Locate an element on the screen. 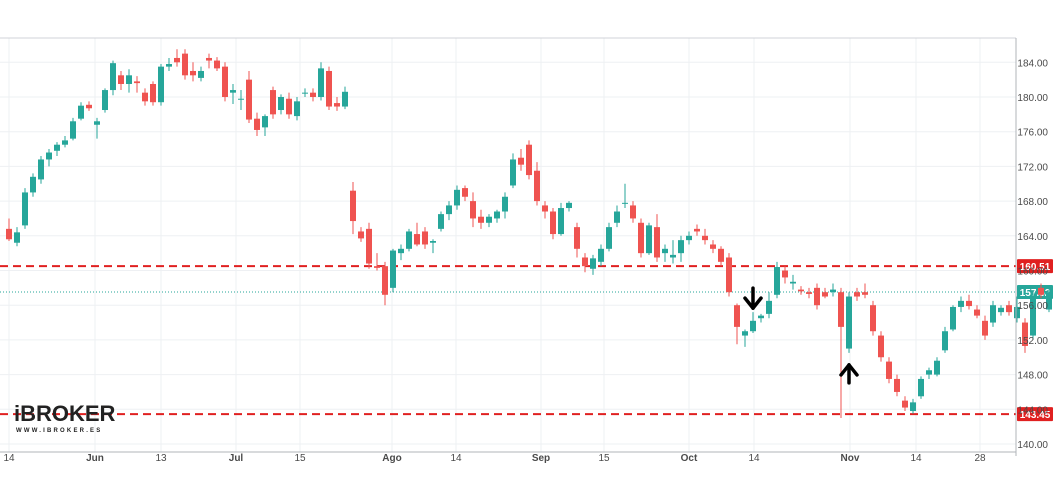 The image size is (1063, 488). logo-url: WWW.IBROKER.ES is located at coordinates (59, 431).